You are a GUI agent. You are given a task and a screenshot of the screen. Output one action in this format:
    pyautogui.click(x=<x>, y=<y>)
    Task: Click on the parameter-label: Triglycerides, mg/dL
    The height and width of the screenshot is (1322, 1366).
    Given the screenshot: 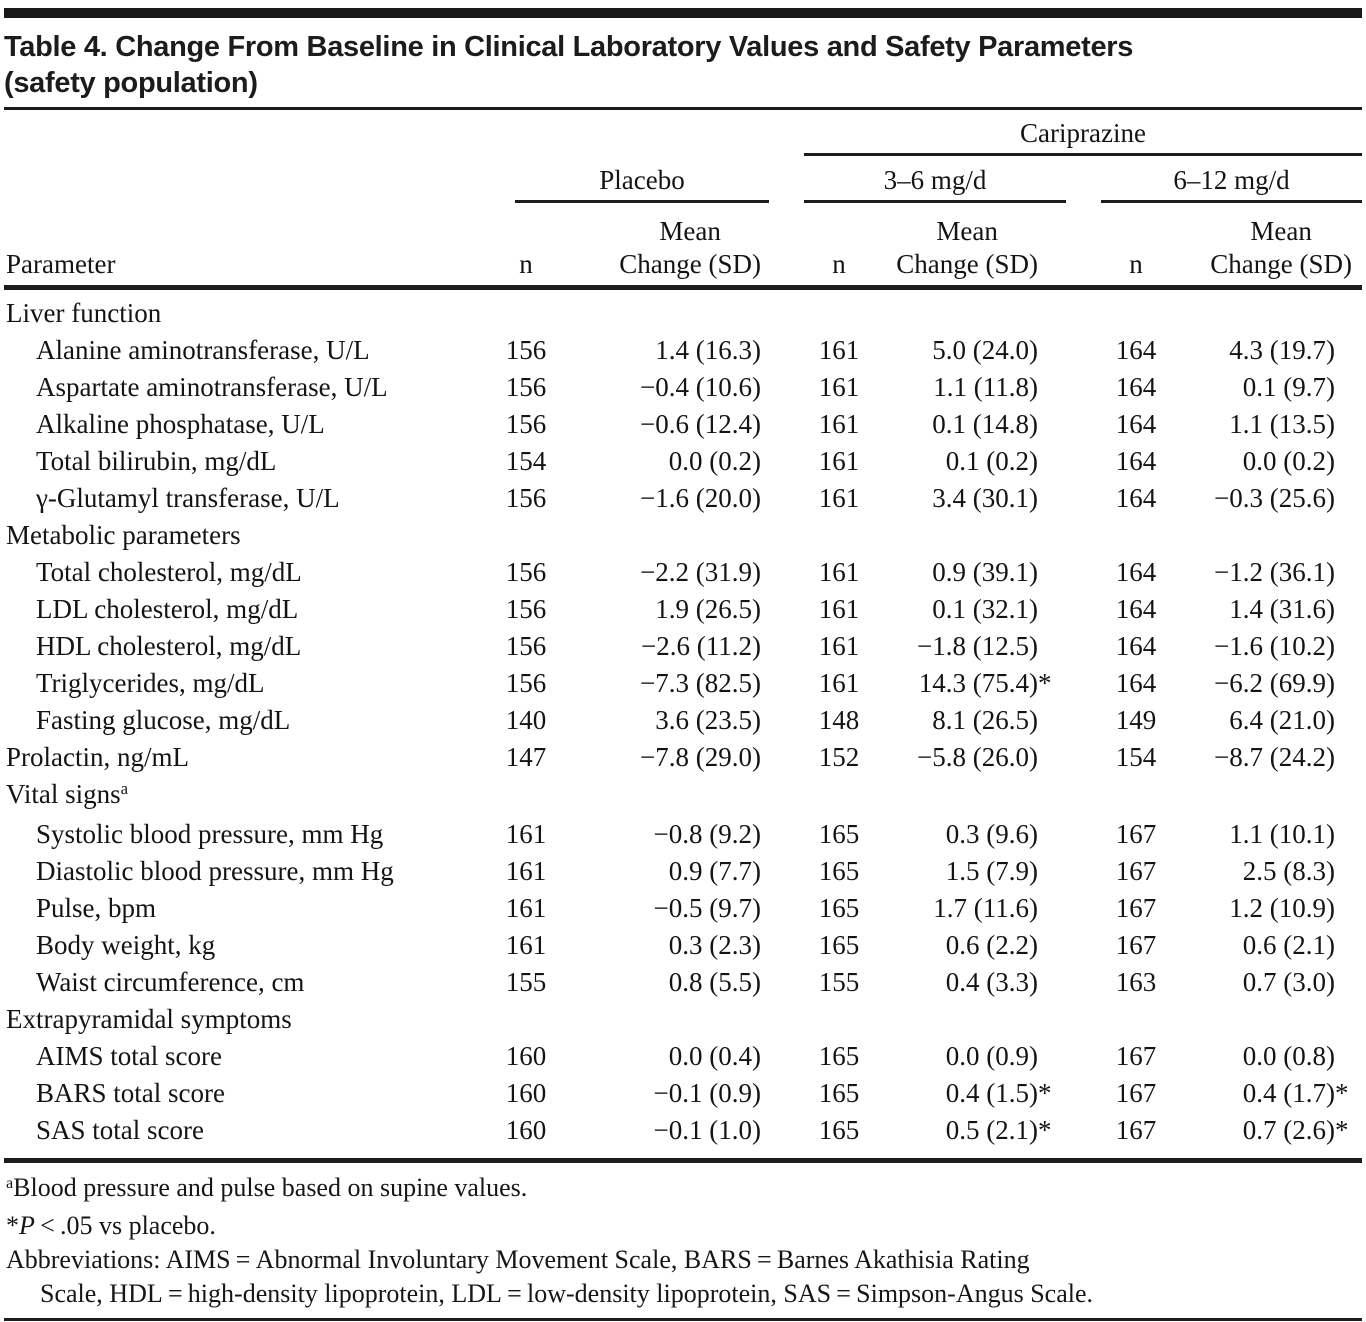 What is the action you would take?
    pyautogui.click(x=150, y=682)
    